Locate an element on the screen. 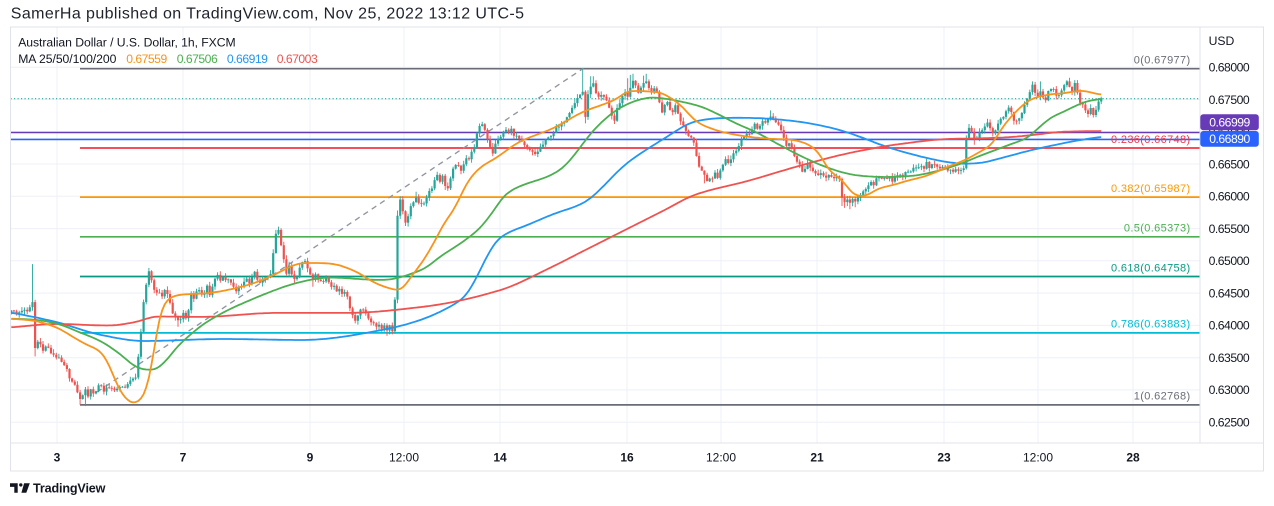 Image resolution: width=1274 pixels, height=506 pixels. svg-text: 9 is located at coordinates (310, 457).